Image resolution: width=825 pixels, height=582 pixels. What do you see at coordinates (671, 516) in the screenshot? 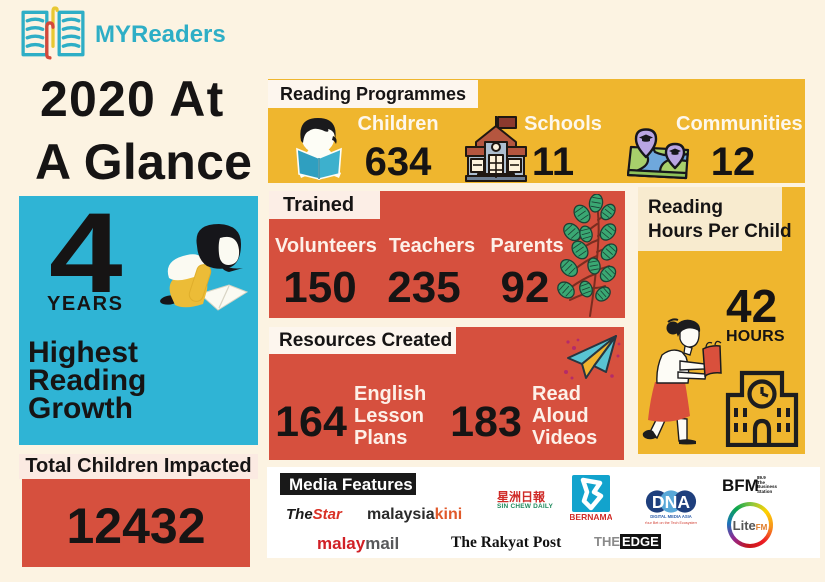
I see `svg-text: DIGITAL MEDIA ASIA` at bounding box center [671, 516].